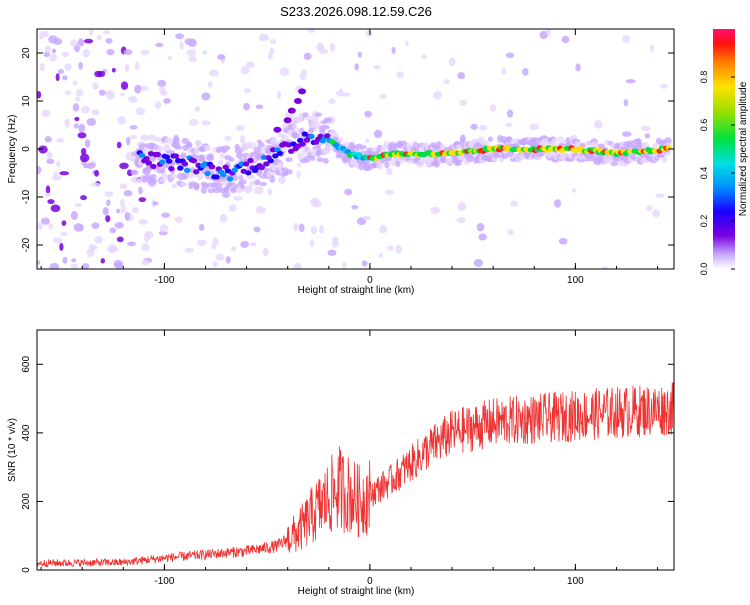 This screenshot has width=750, height=605. What do you see at coordinates (26, 53) in the screenshot?
I see `spectrogram-y-tick-label: 20` at bounding box center [26, 53].